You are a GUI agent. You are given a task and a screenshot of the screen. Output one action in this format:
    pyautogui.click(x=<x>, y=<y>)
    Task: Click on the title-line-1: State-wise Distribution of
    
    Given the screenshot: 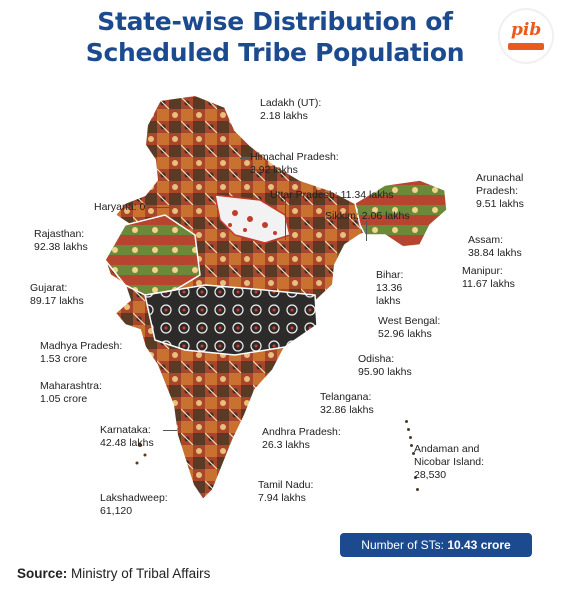 What is the action you would take?
    pyautogui.click(x=275, y=21)
    